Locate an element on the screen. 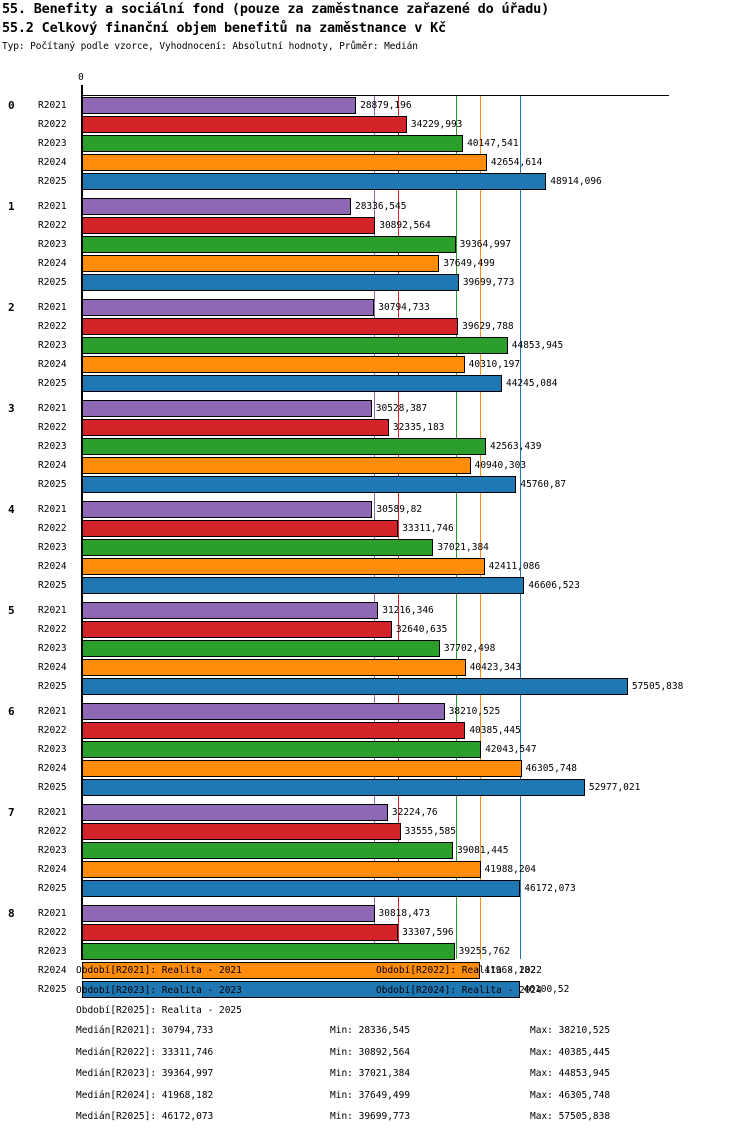  bar-value-label: 39699,773 is located at coordinates (488, 282).